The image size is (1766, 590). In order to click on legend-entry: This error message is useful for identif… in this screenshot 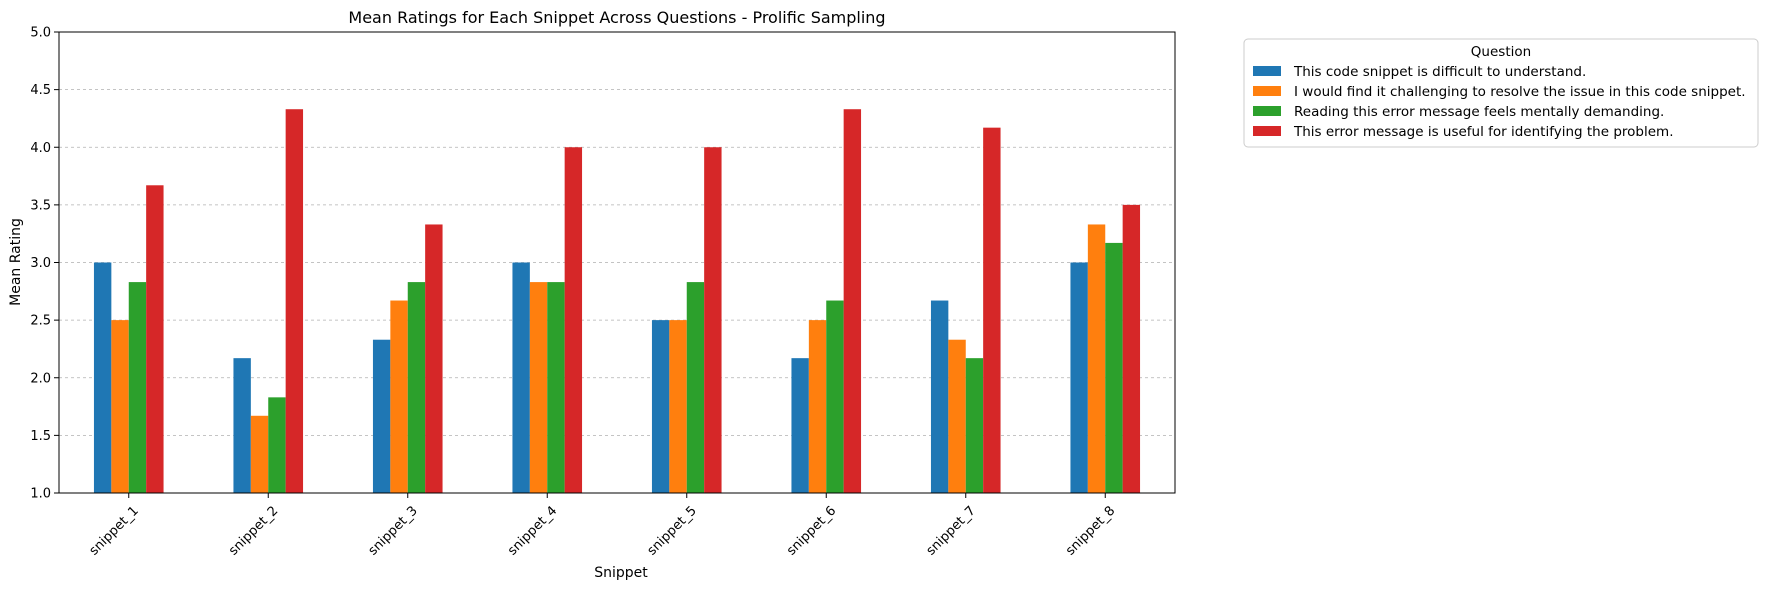, I will do `click(1483, 132)`.